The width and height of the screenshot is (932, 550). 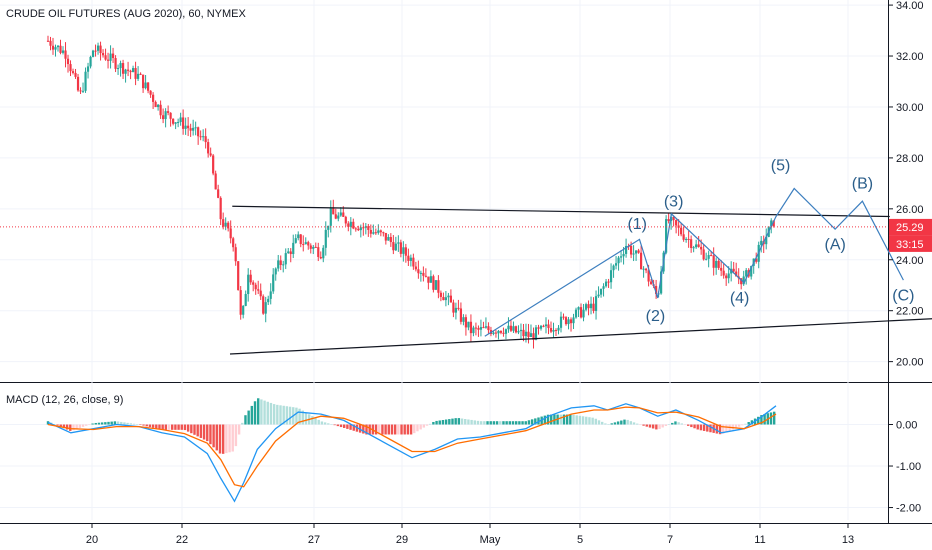 I want to click on elliott-wave-path, so click(x=694, y=262).